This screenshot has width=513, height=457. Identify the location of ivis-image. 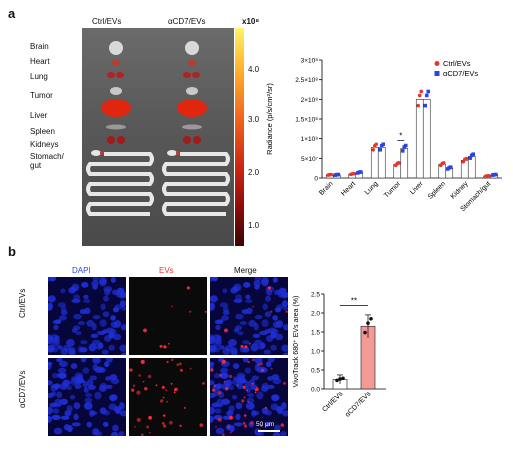
(158, 137).